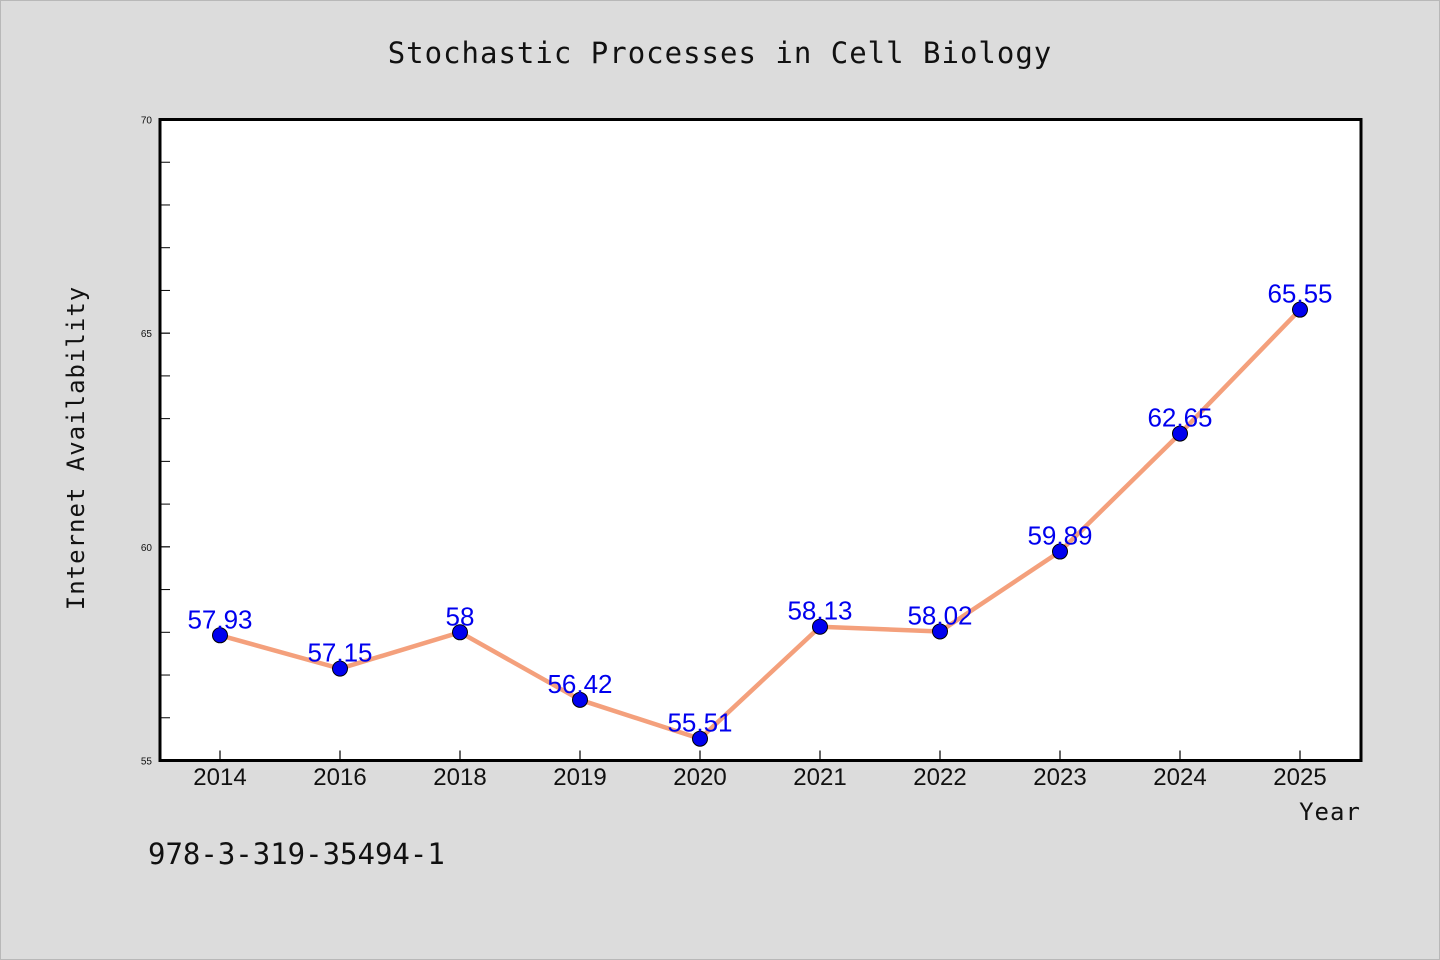 The width and height of the screenshot is (1440, 960). Describe the element at coordinates (1179, 777) in the screenshot. I see `x-tick-label: 2024` at that location.